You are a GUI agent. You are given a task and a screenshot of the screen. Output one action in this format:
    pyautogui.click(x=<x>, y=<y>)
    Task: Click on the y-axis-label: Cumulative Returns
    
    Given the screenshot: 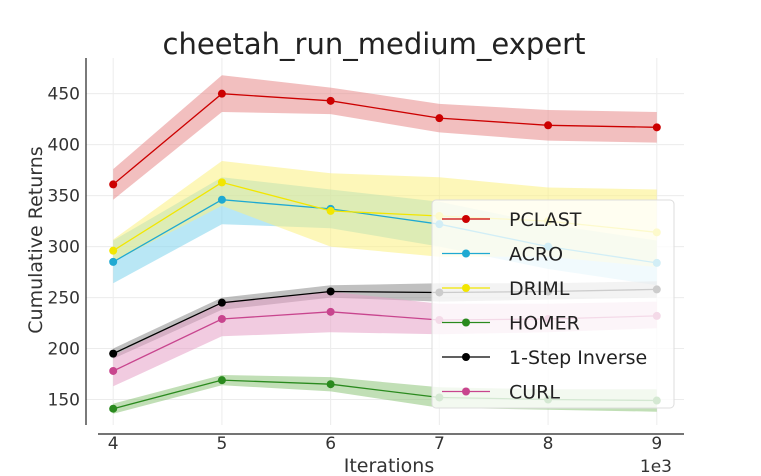 What is the action you would take?
    pyautogui.click(x=36, y=239)
    